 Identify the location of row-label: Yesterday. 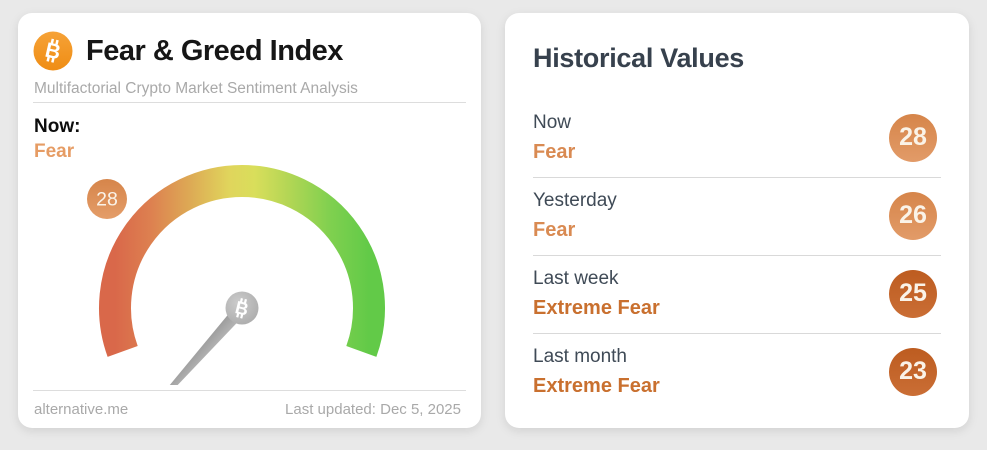
(575, 200).